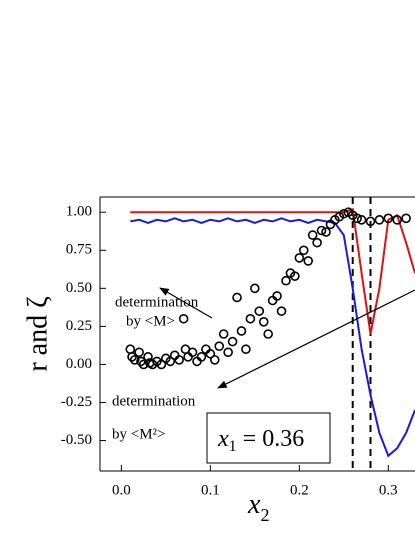 This screenshot has height=537, width=415. What do you see at coordinates (79, 212) in the screenshot?
I see `y-tick-label: 1.00` at bounding box center [79, 212].